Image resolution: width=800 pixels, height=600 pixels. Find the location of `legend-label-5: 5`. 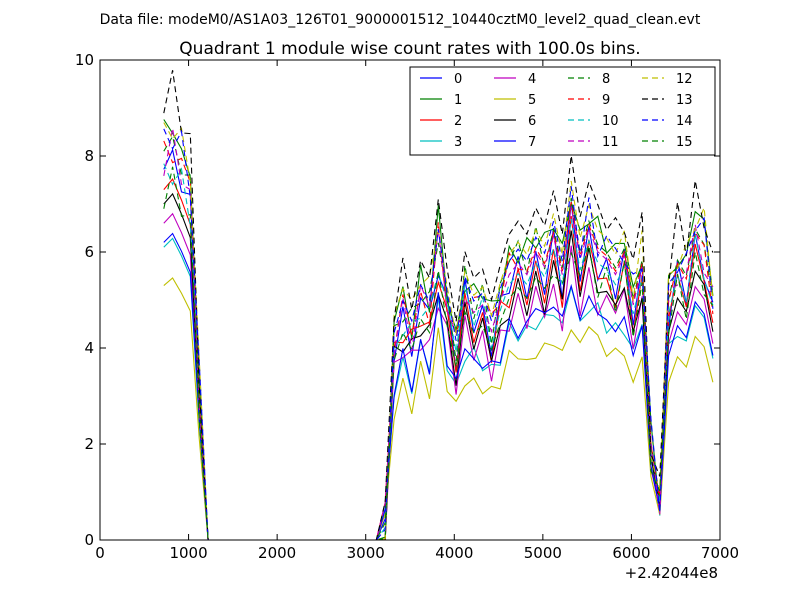

legend-label-5: 5 is located at coordinates (532, 100).